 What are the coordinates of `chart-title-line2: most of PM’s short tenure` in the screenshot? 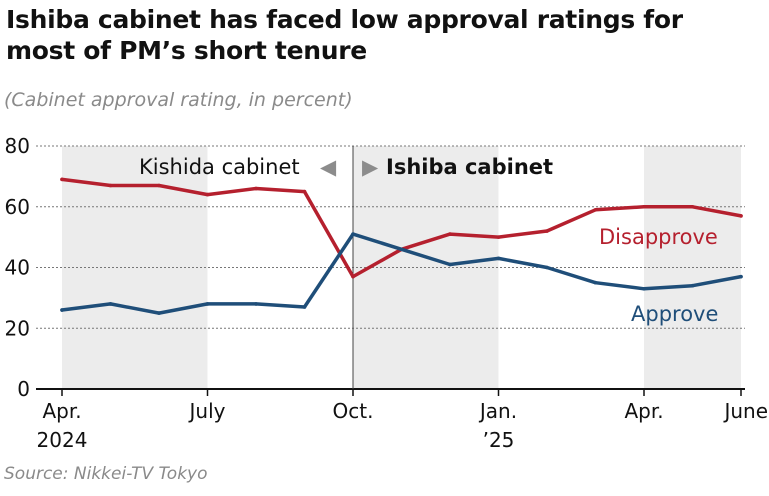 It's located at (186, 50).